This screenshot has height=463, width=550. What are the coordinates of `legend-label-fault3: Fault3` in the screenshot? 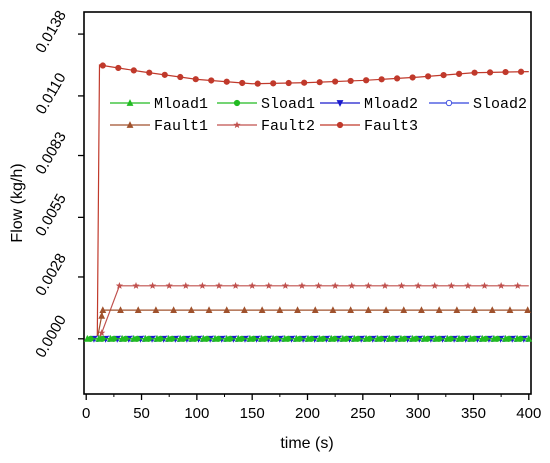 It's located at (391, 126).